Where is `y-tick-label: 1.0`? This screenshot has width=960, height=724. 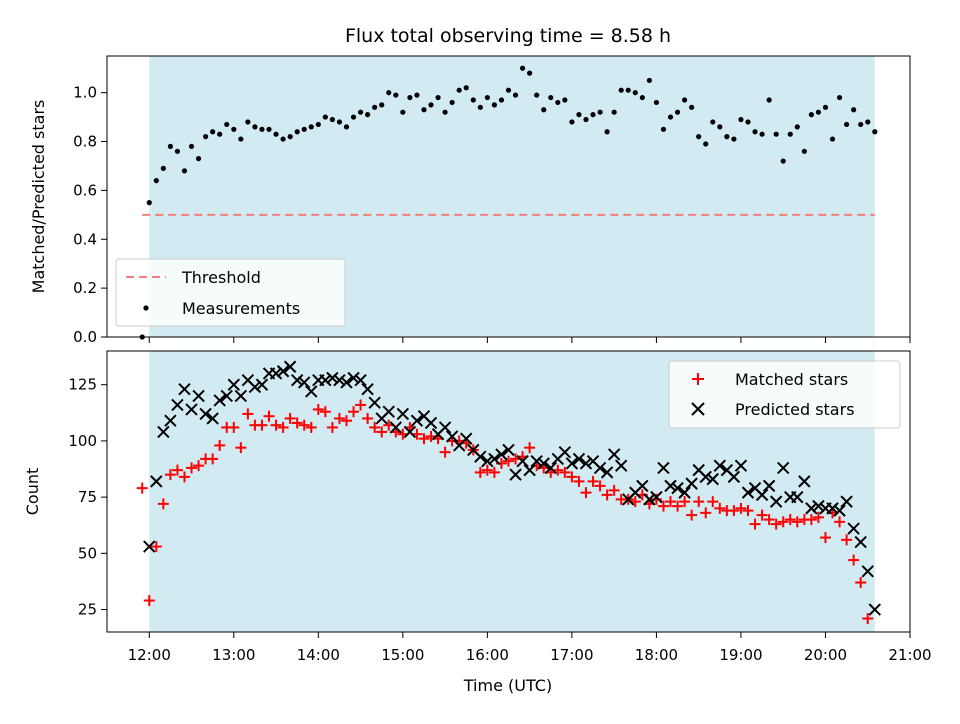 y-tick-label: 1.0 is located at coordinates (85, 93).